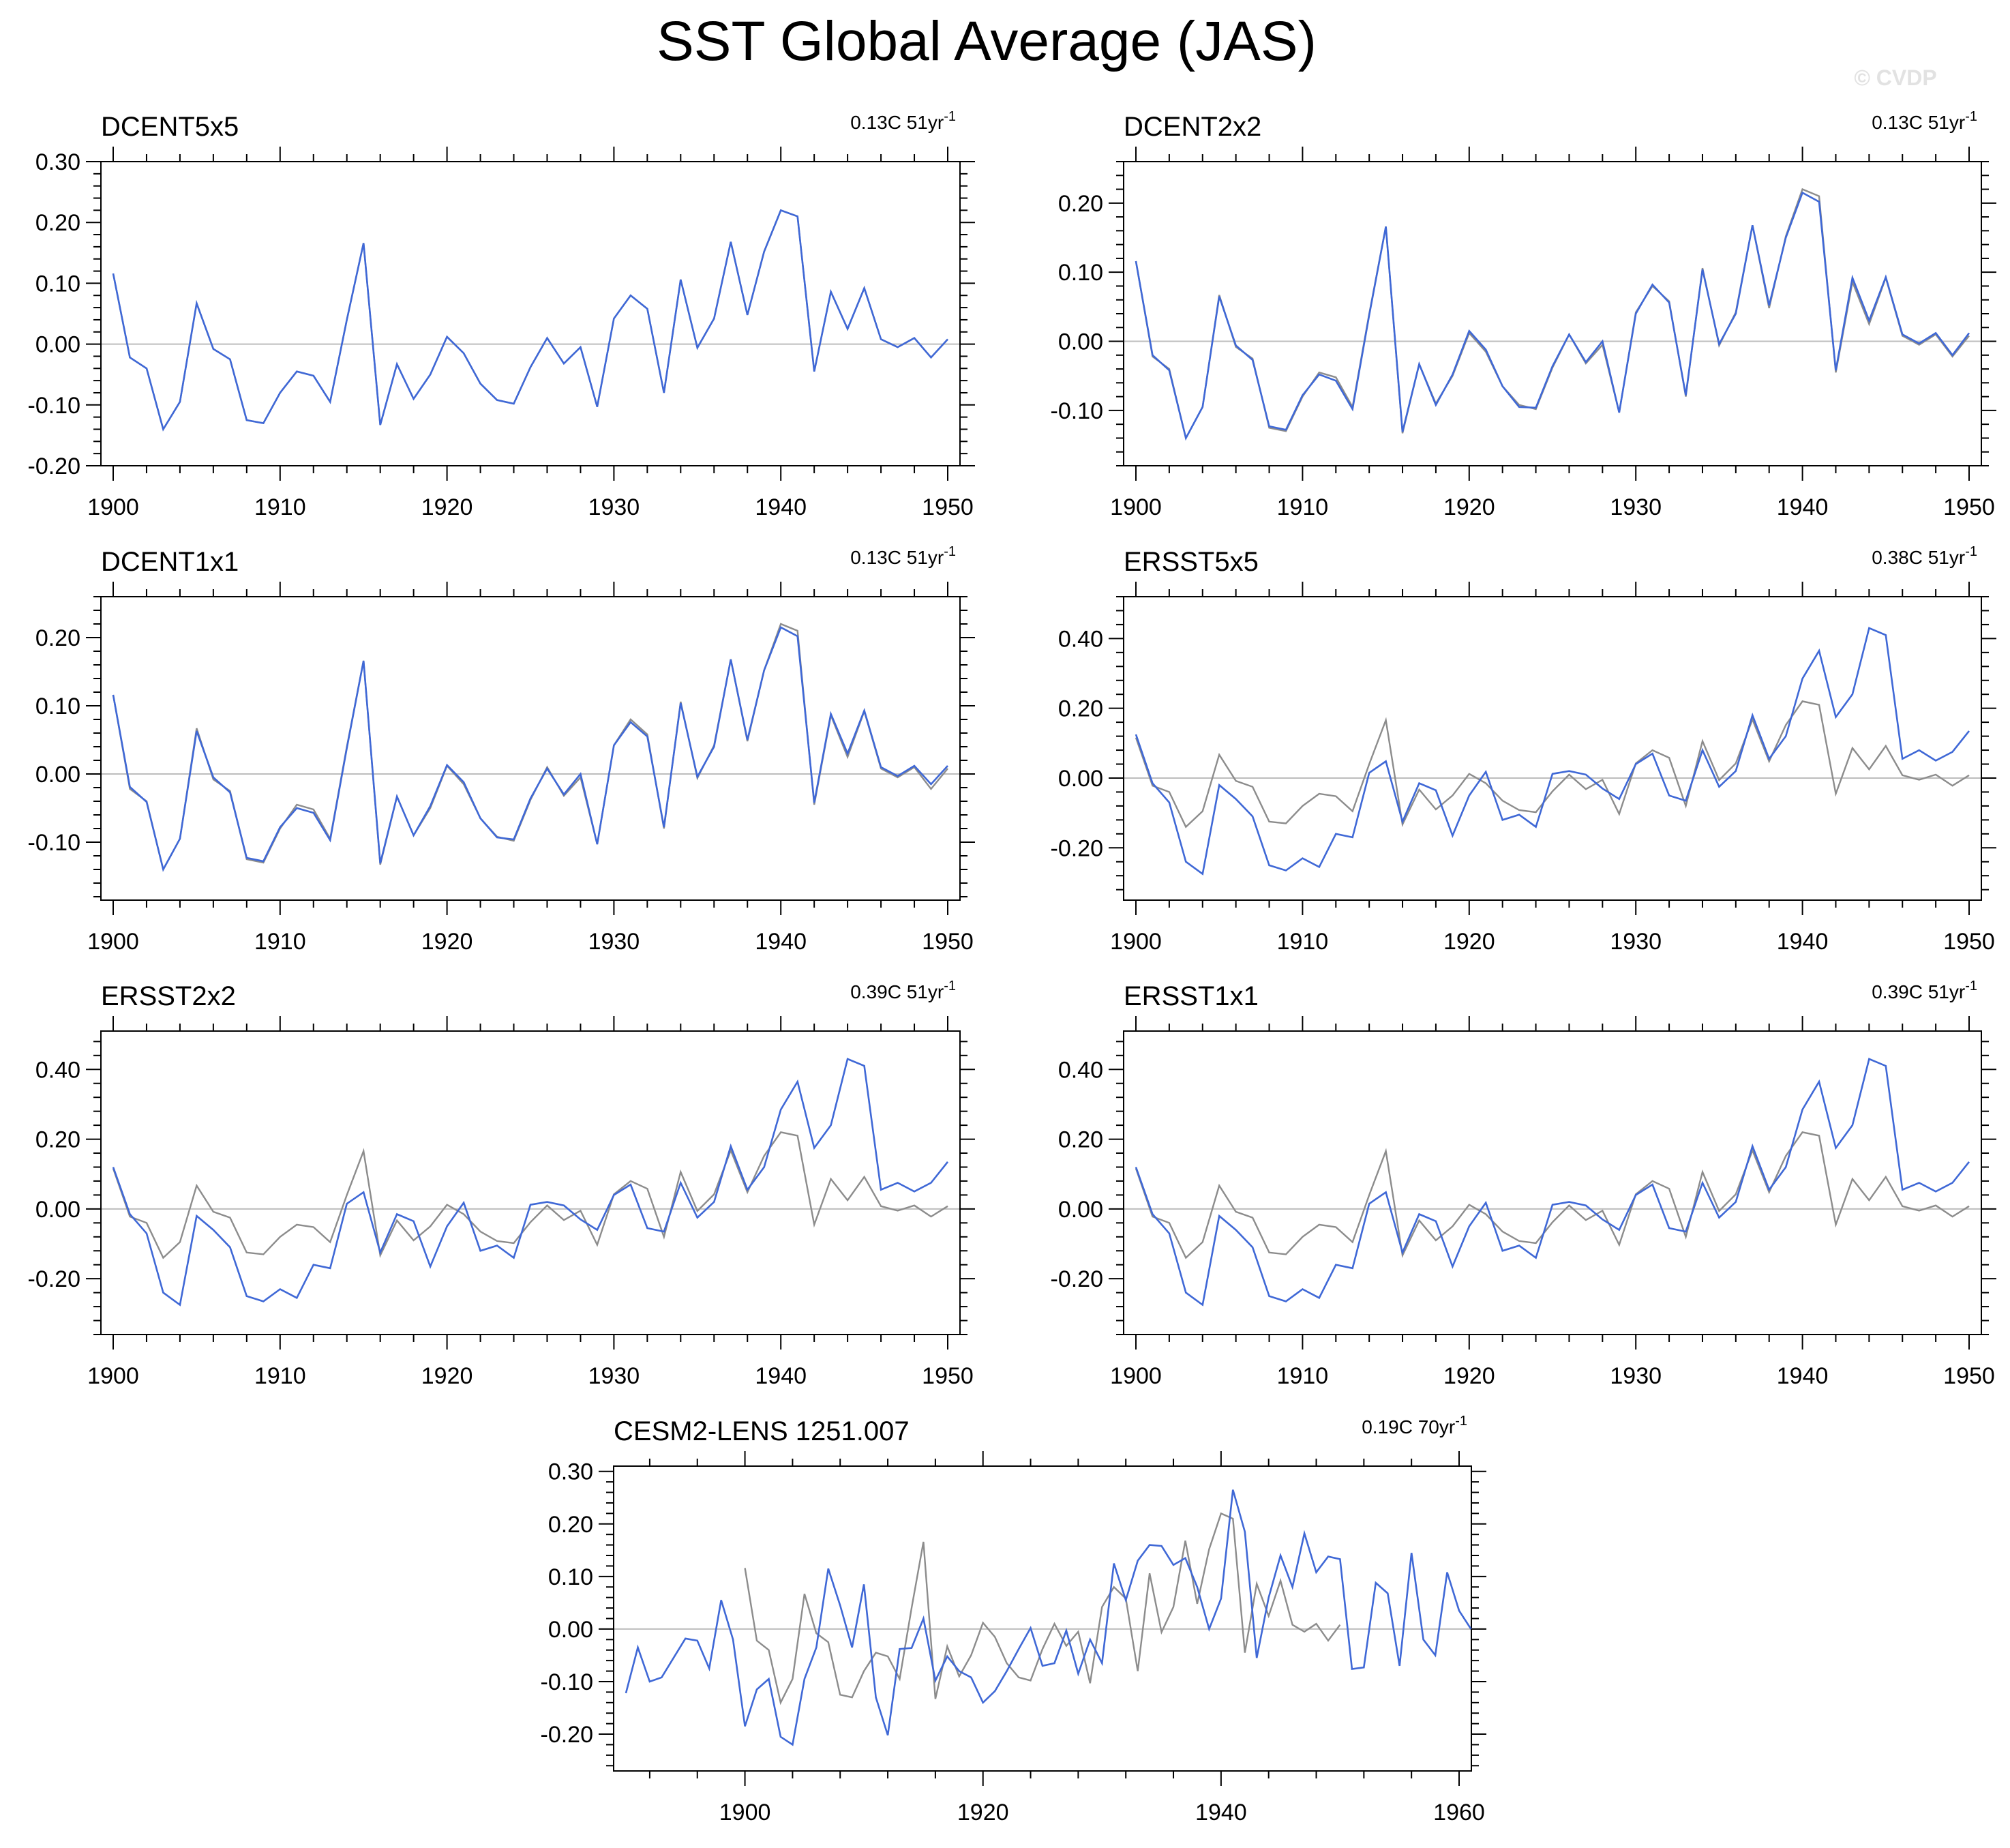  I want to click on series-line-dcent1x1, so click(530, 749).